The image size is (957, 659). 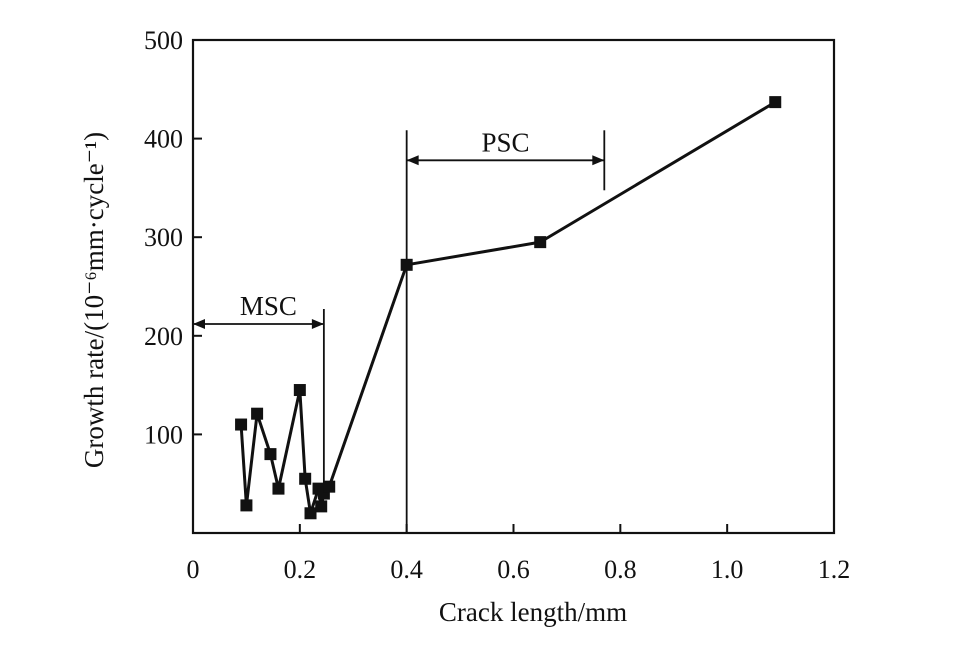 What do you see at coordinates (513, 569) in the screenshot?
I see `x-tick-label: 0.6` at bounding box center [513, 569].